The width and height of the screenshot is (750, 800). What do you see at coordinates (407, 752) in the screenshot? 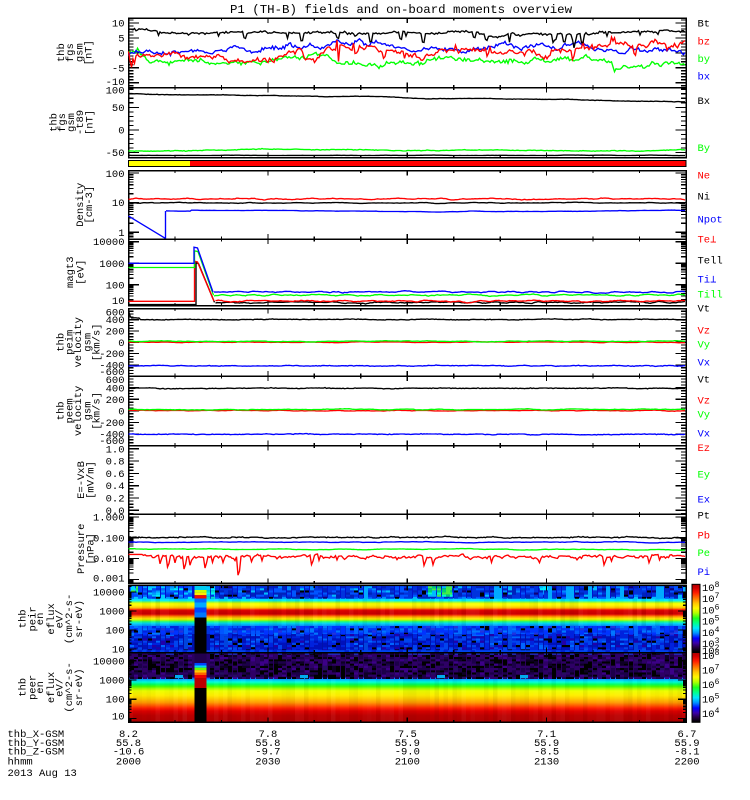
I see `svg-text: -9.0` at bounding box center [407, 752].